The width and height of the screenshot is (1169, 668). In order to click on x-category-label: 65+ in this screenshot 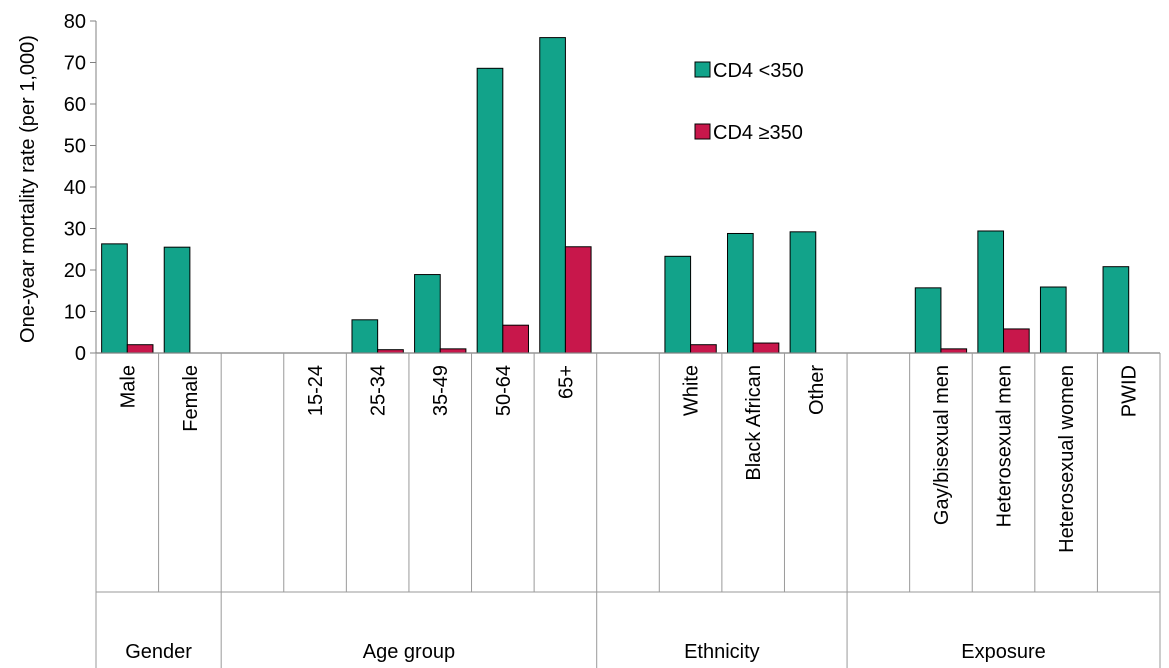, I will do `click(566, 382)`.